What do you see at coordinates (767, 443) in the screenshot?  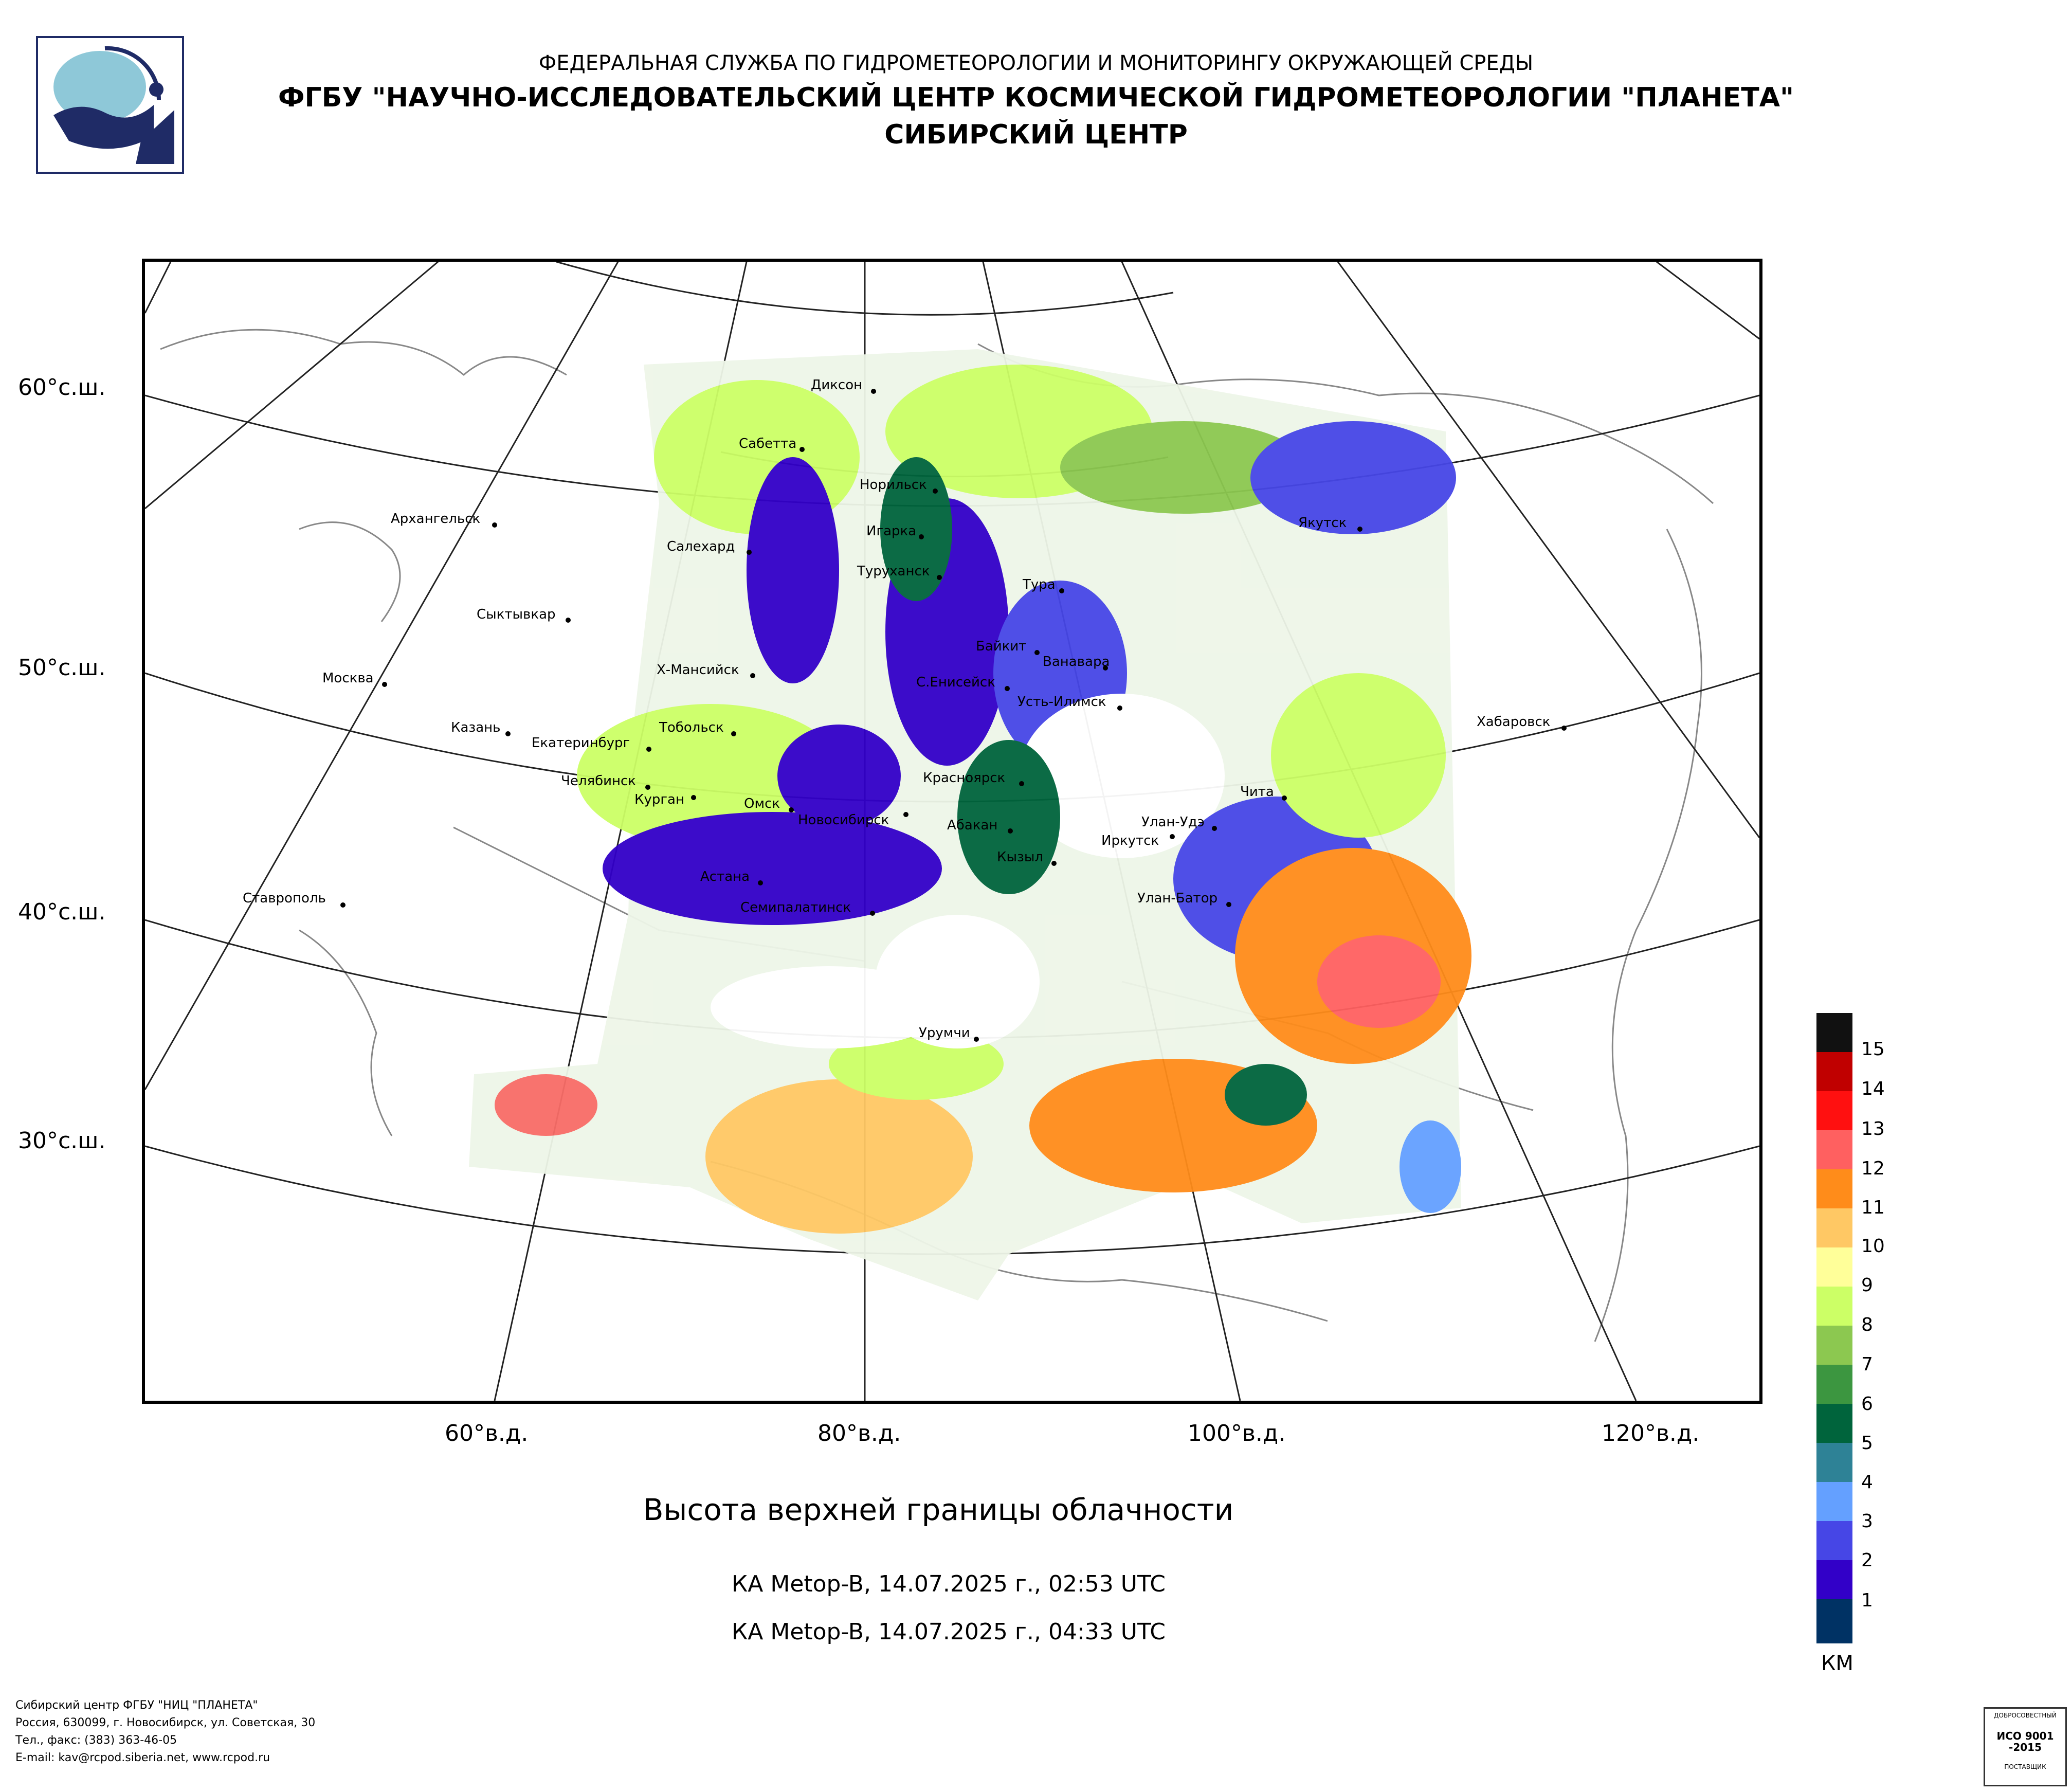 I see `city-label: Сабетта` at bounding box center [767, 443].